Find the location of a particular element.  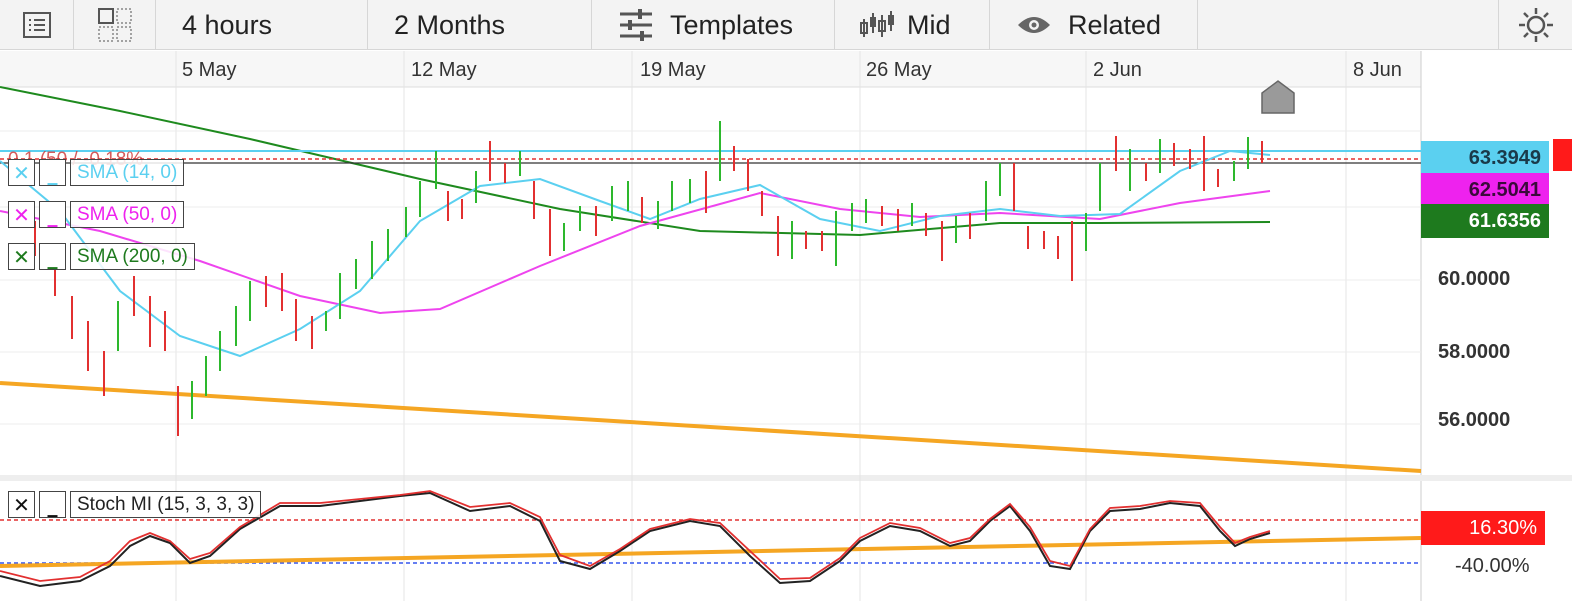

stoch-trendline is located at coordinates (711, 552).